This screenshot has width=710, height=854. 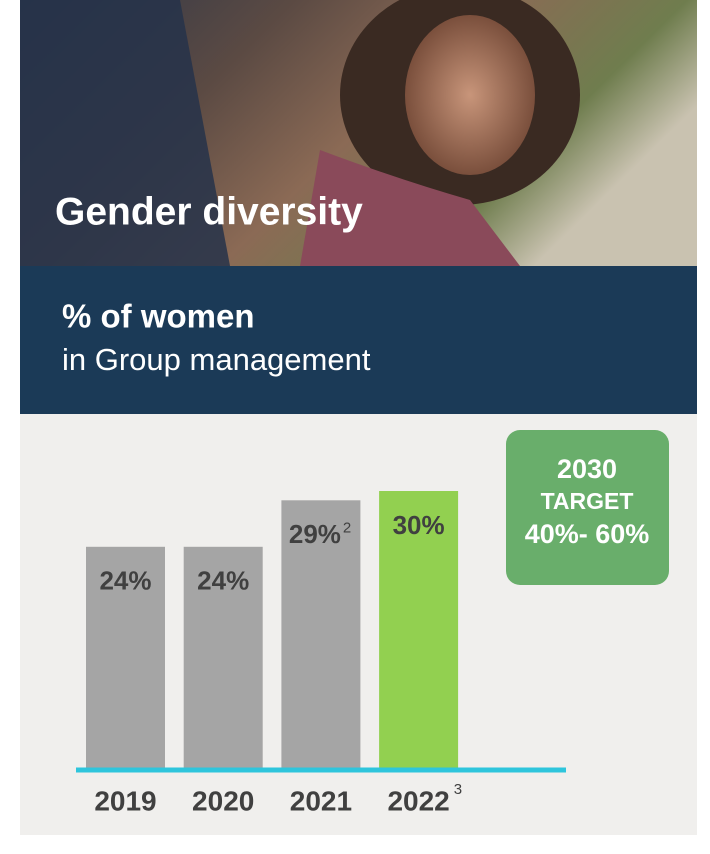 What do you see at coordinates (419, 525) in the screenshot?
I see `value-label: 30%` at bounding box center [419, 525].